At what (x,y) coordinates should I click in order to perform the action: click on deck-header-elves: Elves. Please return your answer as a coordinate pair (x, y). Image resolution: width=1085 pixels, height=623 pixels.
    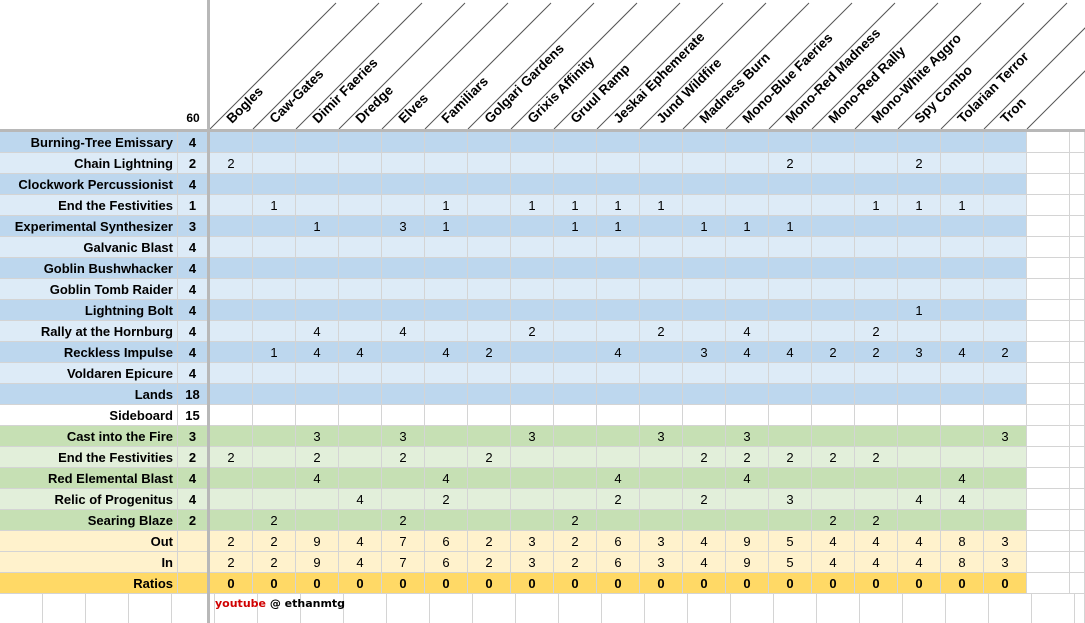
    Looking at the image, I should click on (414, 109).